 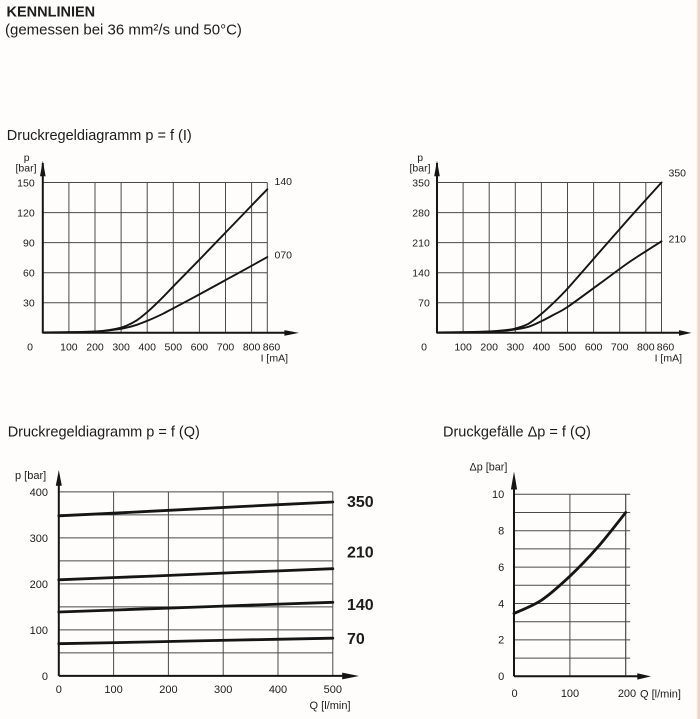 I want to click on svg-text: 120, so click(x=26, y=213).